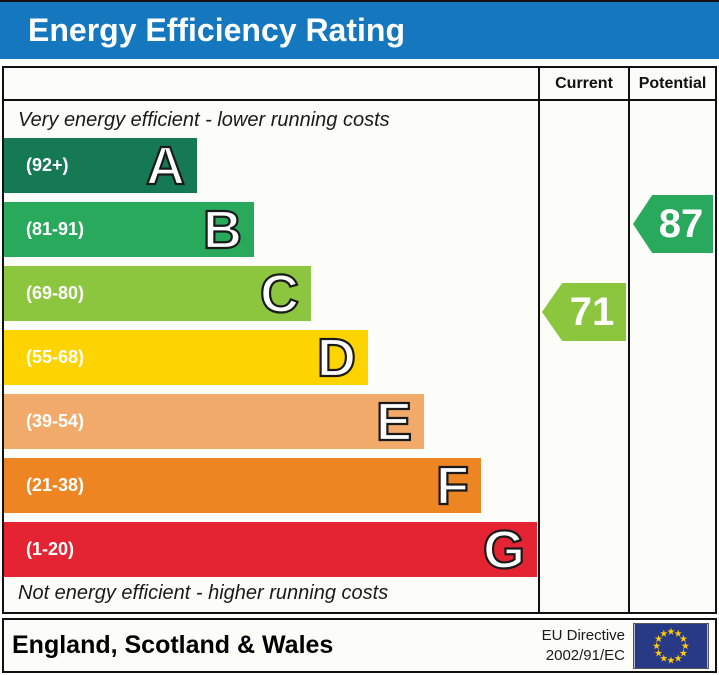 The height and width of the screenshot is (675, 719). I want to click on band-row-c: (69-80) C, so click(271, 293).